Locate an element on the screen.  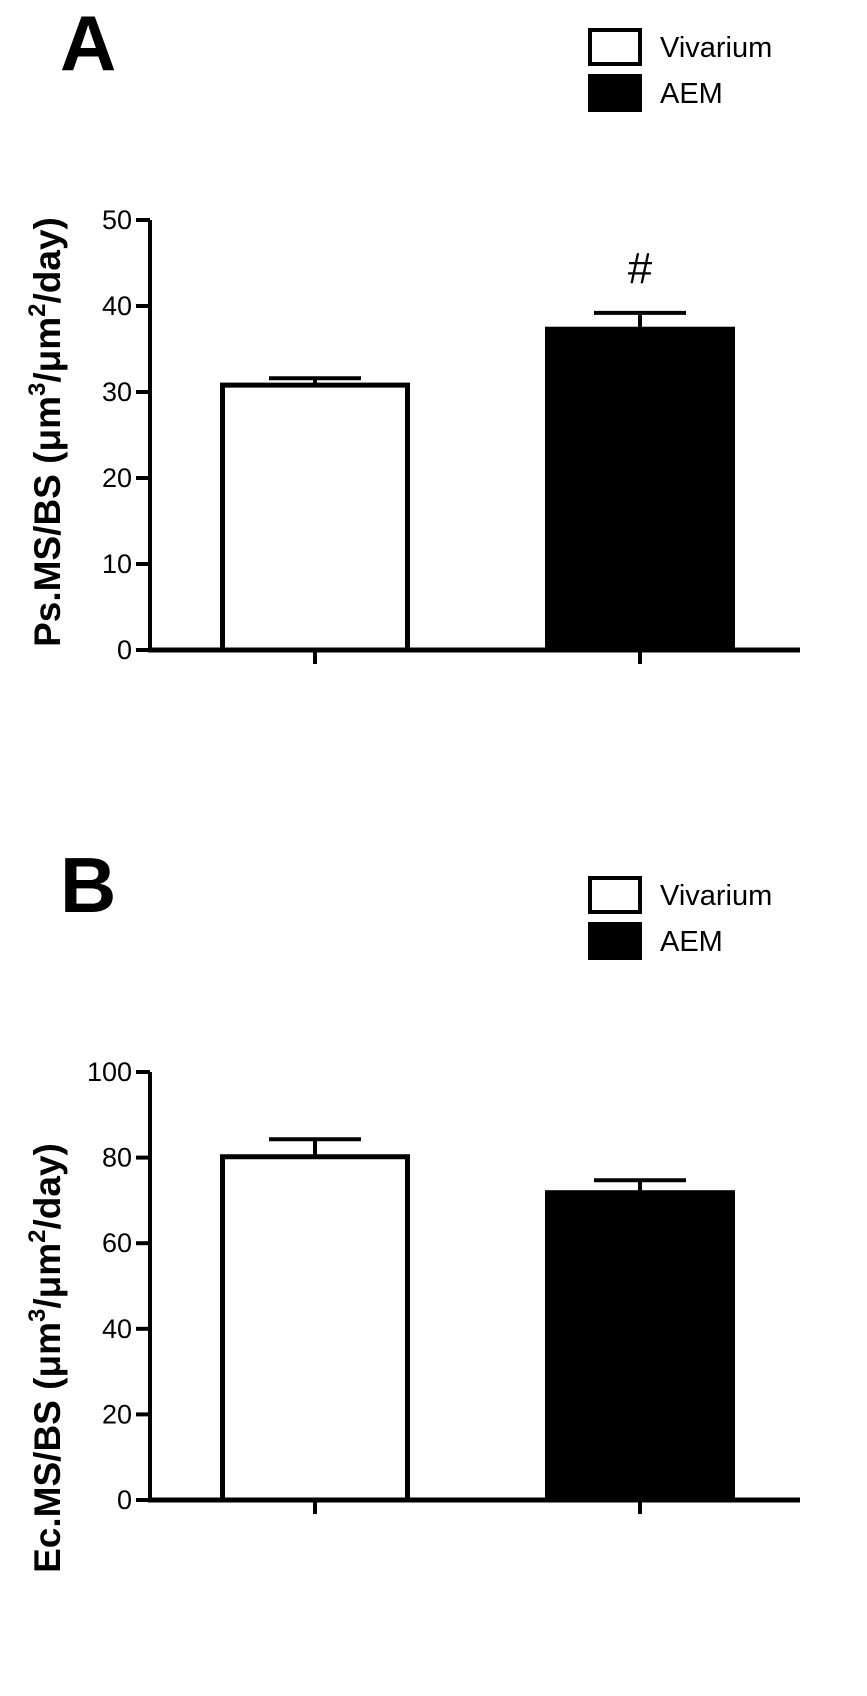
panel-a-error-bar-aem is located at coordinates (640, 320).